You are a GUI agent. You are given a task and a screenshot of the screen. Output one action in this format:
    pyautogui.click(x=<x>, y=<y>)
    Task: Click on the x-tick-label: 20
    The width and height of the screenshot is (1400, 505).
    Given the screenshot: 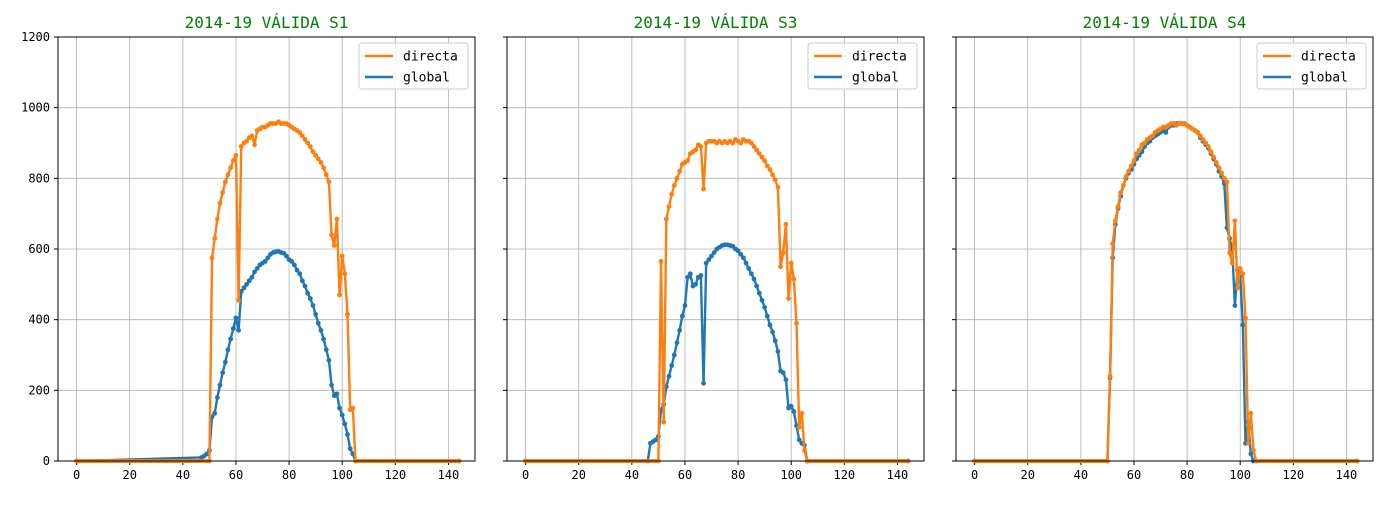 What is the action you would take?
    pyautogui.click(x=1027, y=475)
    